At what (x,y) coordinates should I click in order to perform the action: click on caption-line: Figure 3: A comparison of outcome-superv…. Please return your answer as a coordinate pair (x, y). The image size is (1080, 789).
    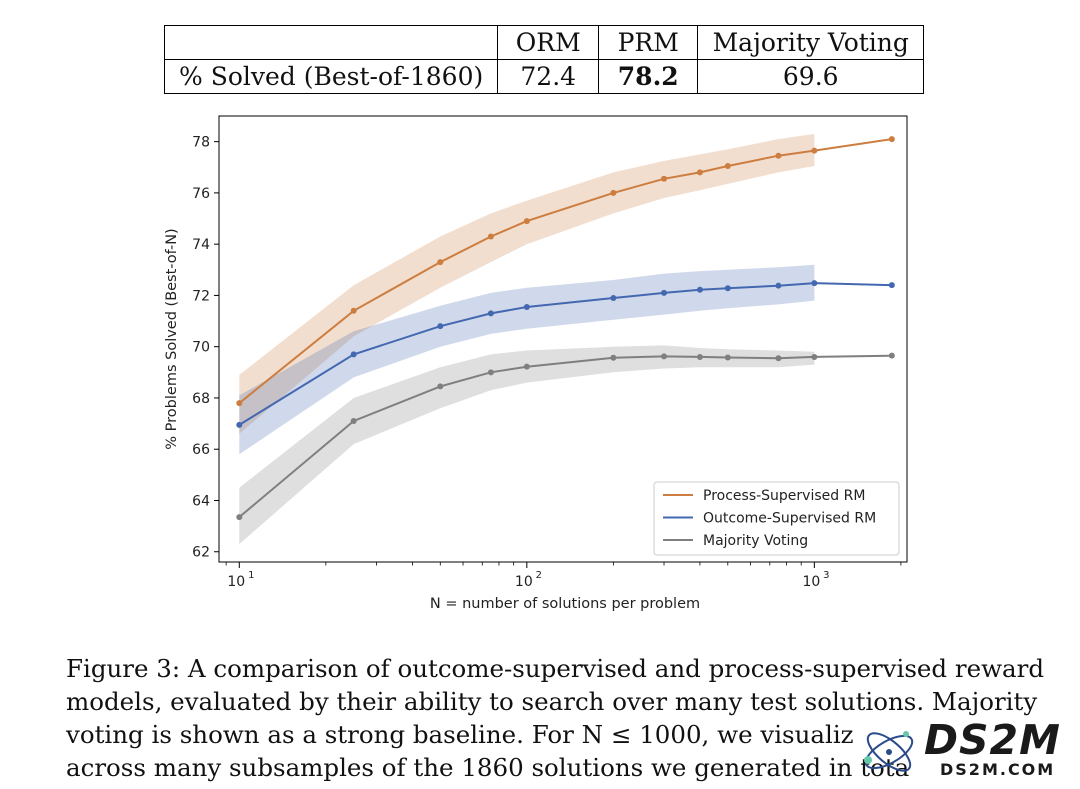
    Looking at the image, I should click on (555, 668).